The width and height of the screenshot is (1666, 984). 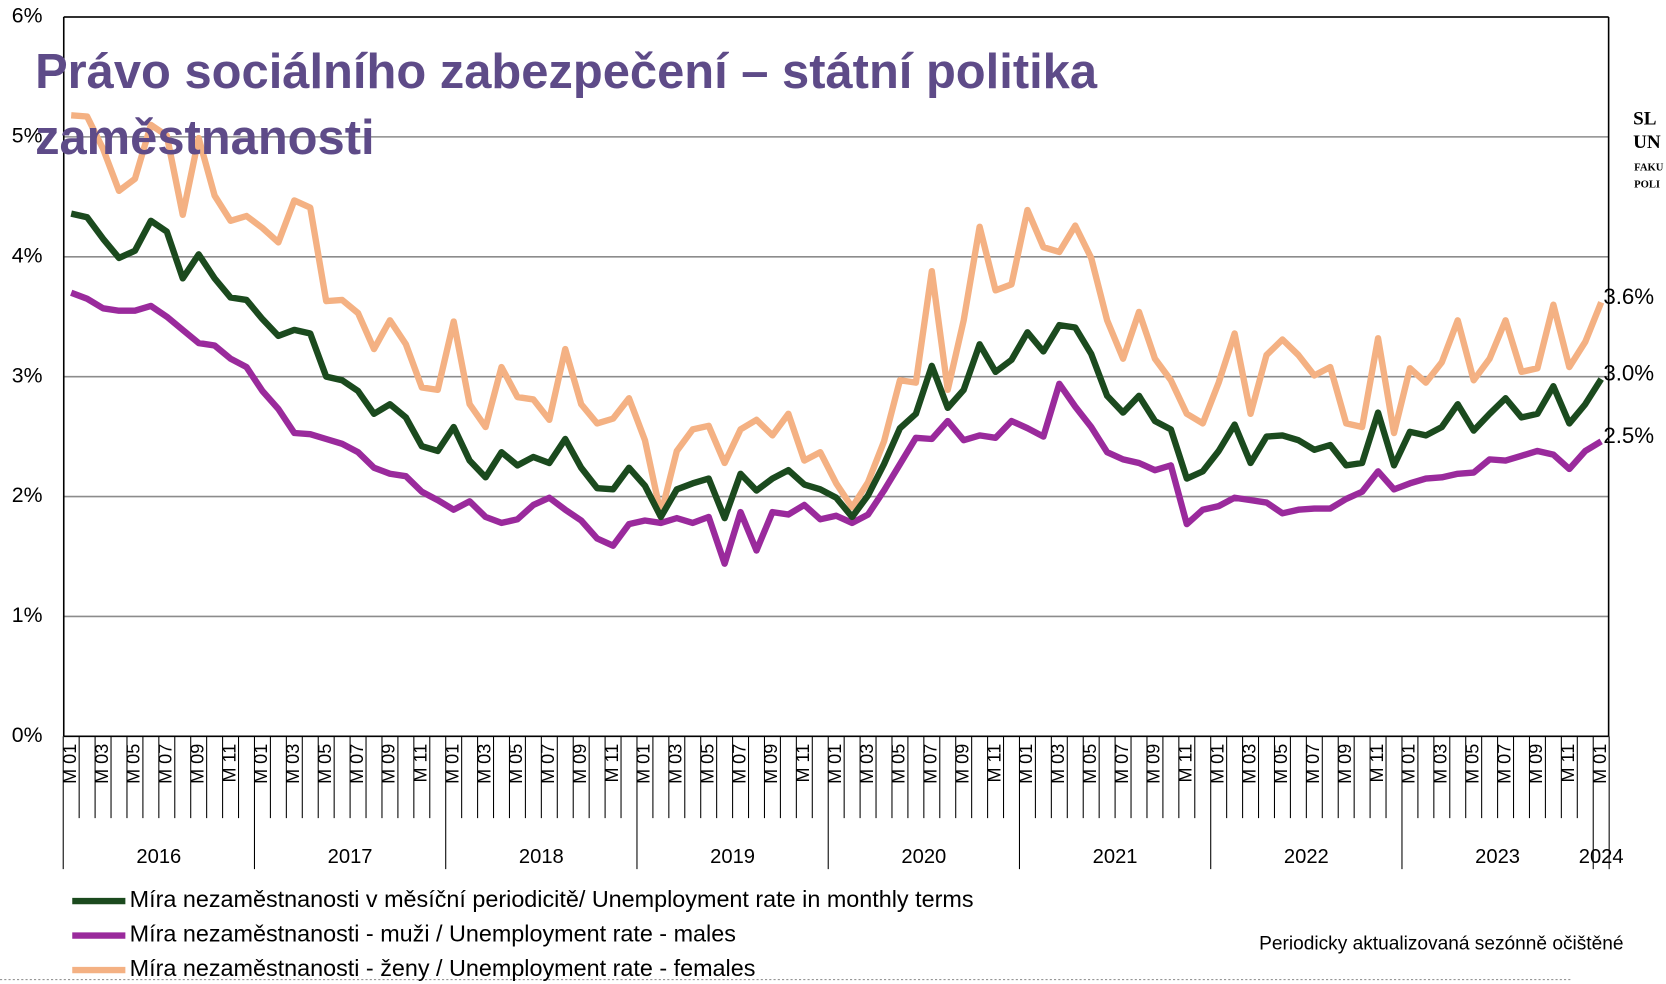 I want to click on year-label: 2020, so click(x=923, y=857).